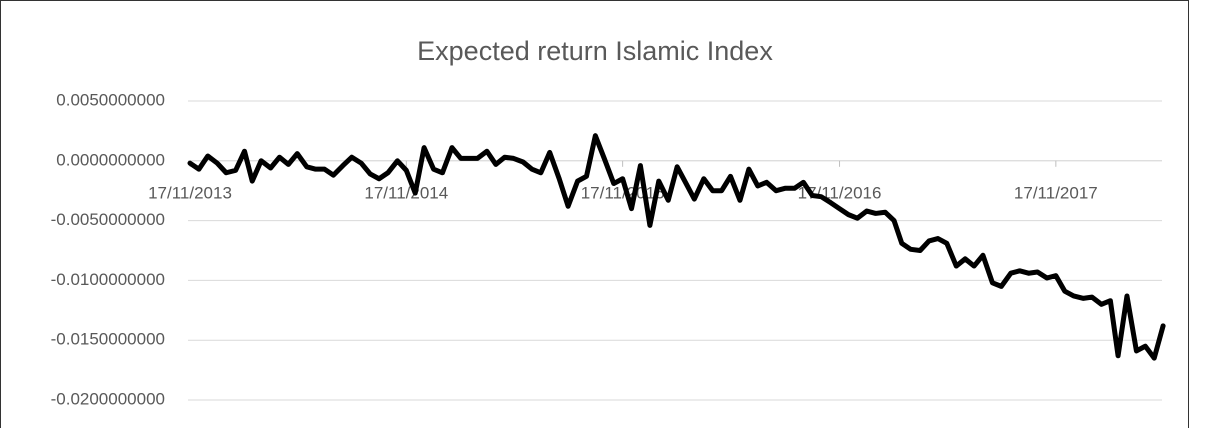 Image resolution: width=1209 pixels, height=428 pixels. I want to click on y-tick-label: 0.0000000000, so click(110, 159).